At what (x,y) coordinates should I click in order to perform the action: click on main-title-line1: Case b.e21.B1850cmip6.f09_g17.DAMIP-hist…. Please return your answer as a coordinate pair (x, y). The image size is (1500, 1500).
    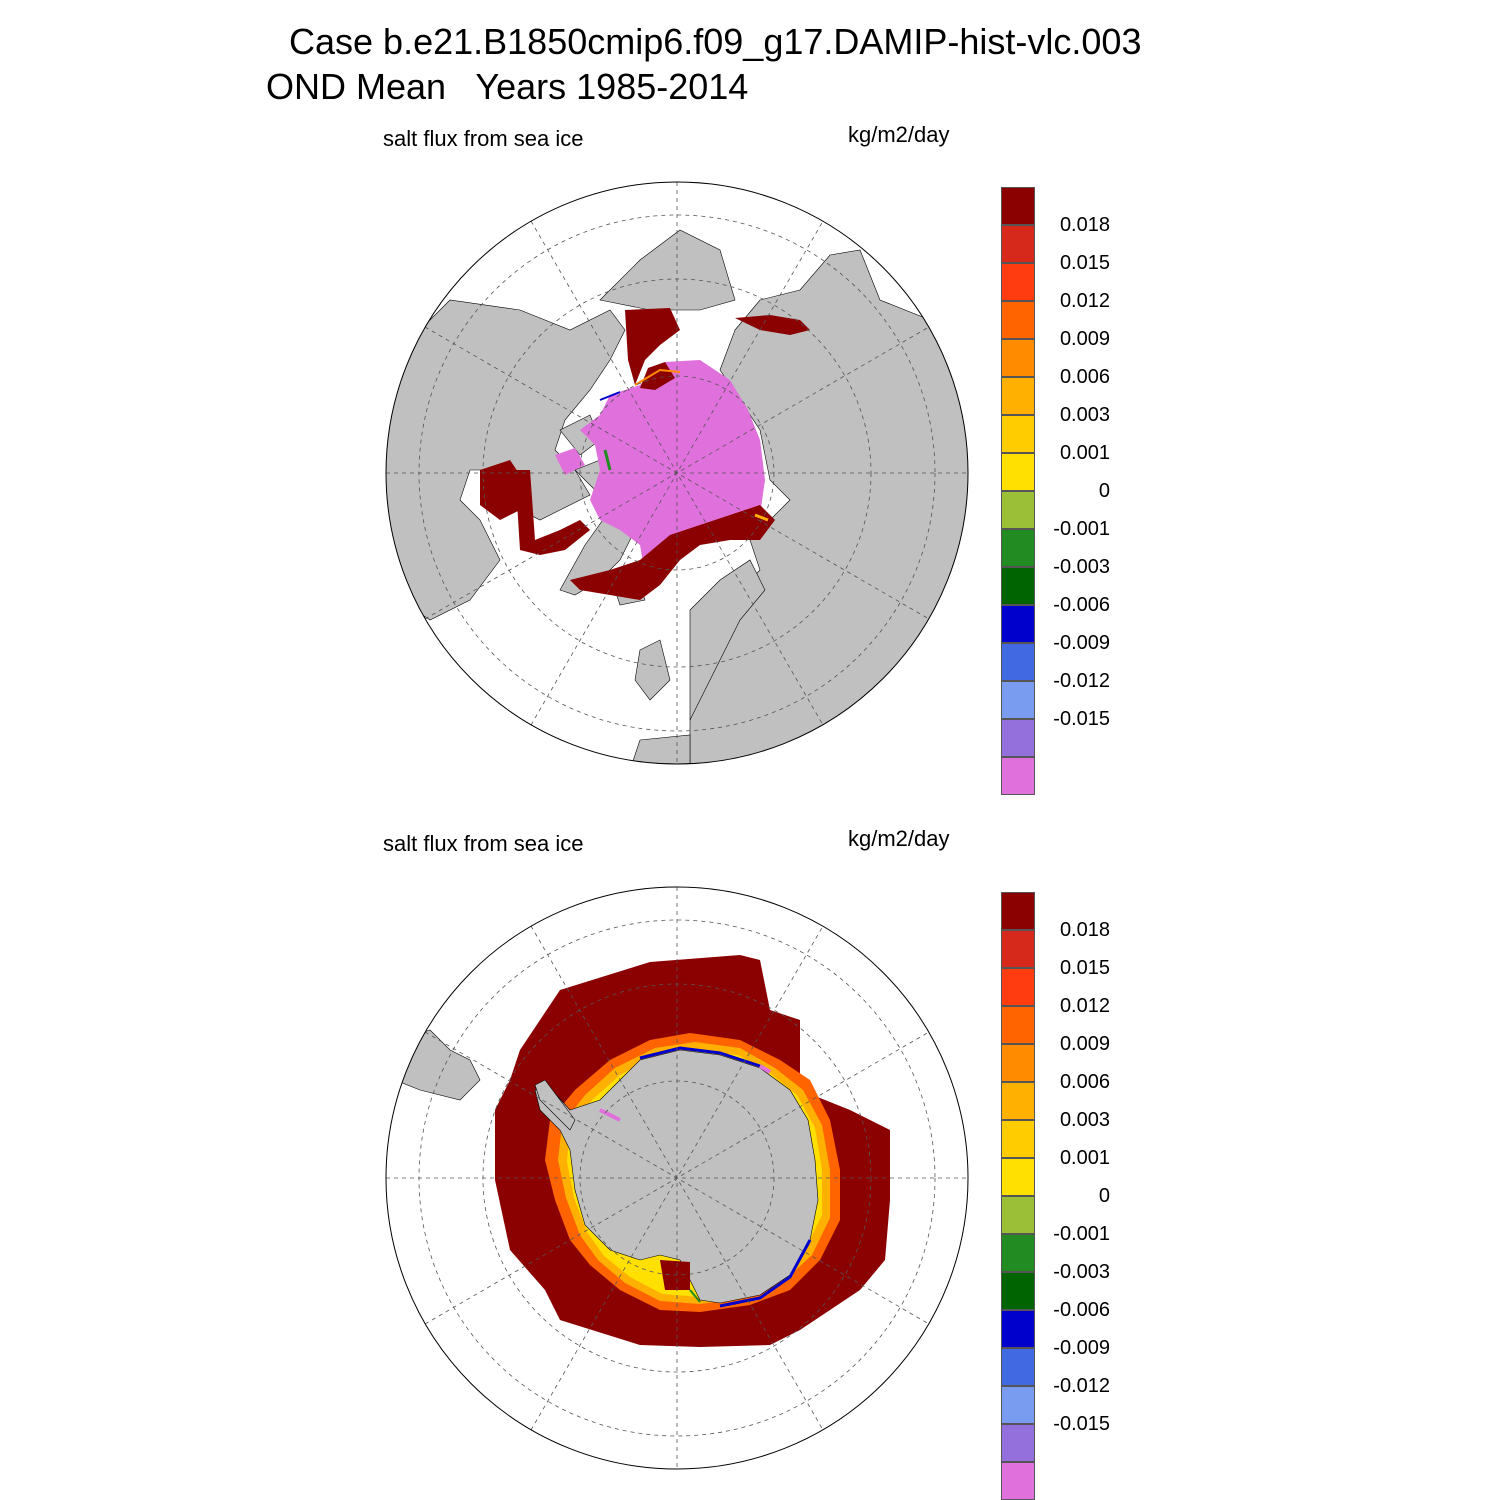
    Looking at the image, I should click on (715, 41).